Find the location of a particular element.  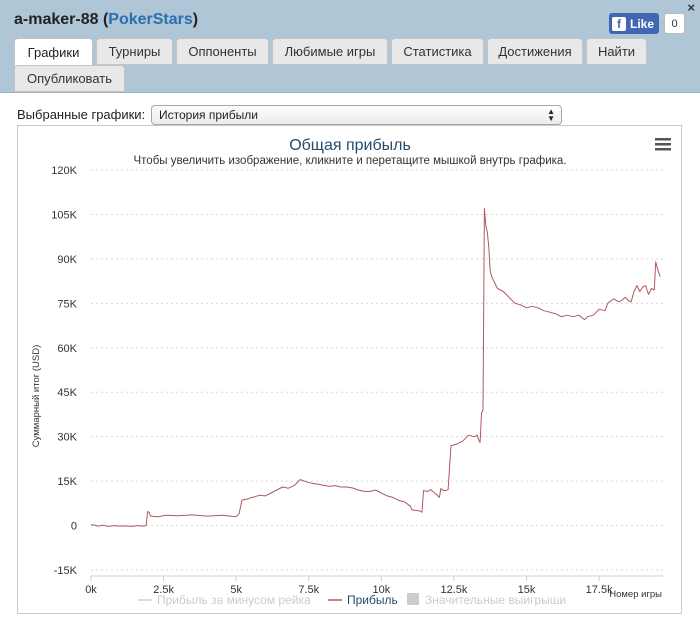

y-tick-label: 60K is located at coordinates (67, 349).